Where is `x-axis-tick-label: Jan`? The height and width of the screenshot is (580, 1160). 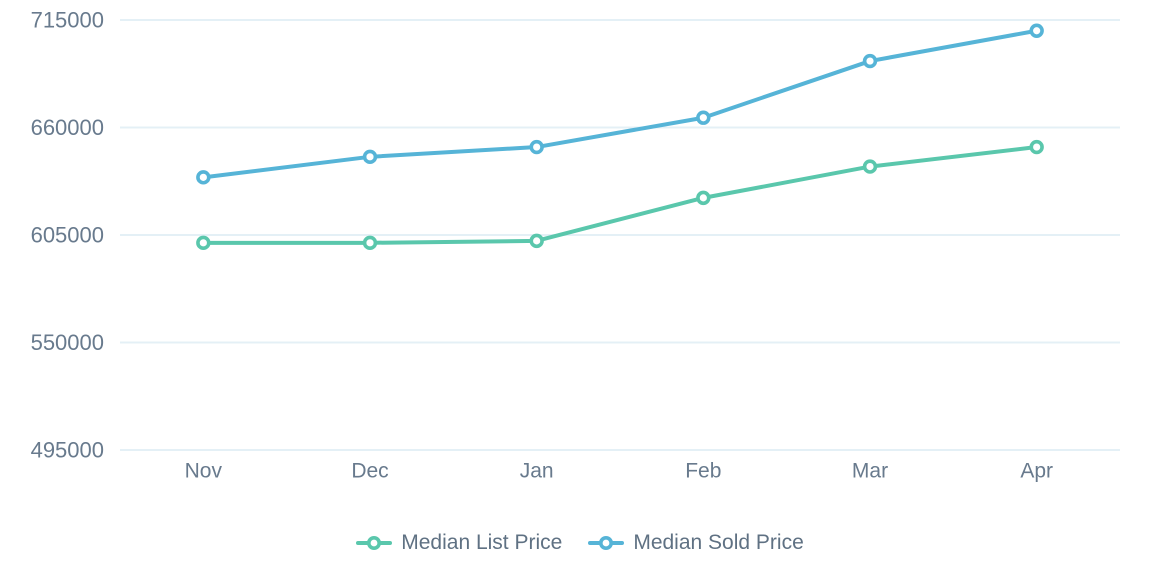
x-axis-tick-label: Jan is located at coordinates (537, 471).